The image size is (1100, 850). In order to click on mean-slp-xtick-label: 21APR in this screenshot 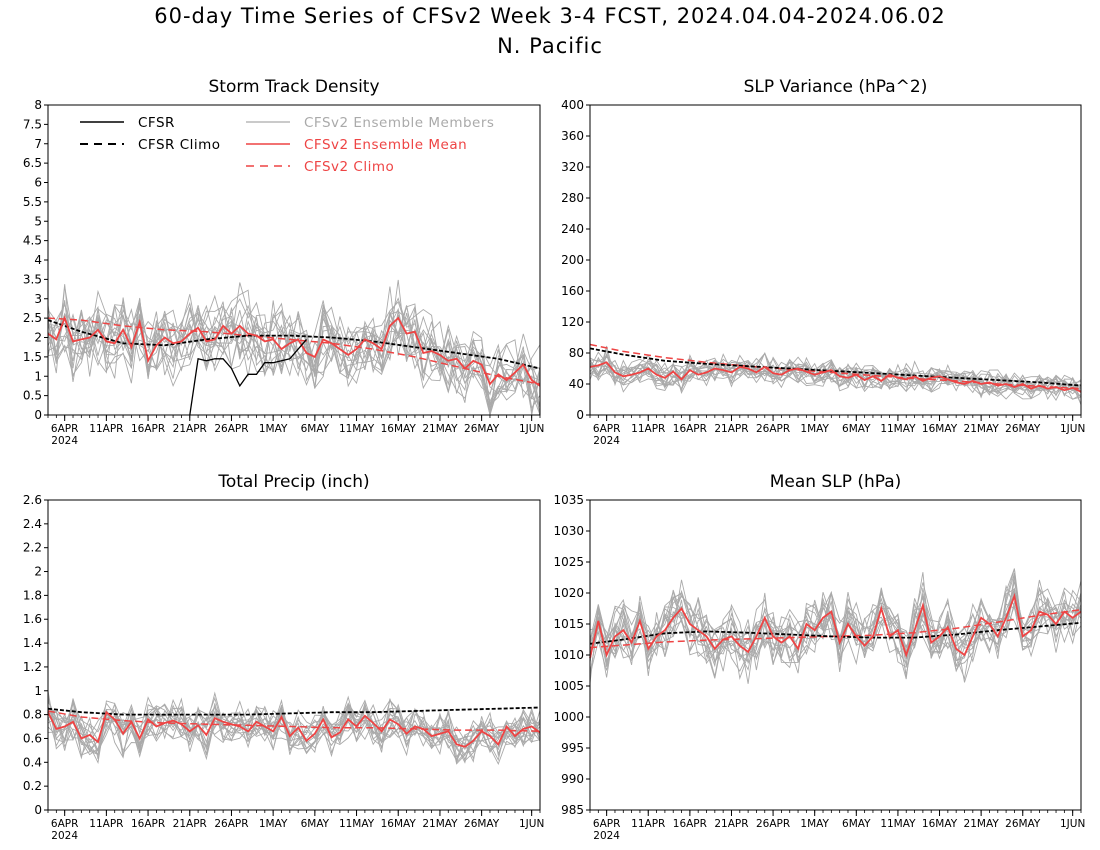, I will do `click(731, 824)`.